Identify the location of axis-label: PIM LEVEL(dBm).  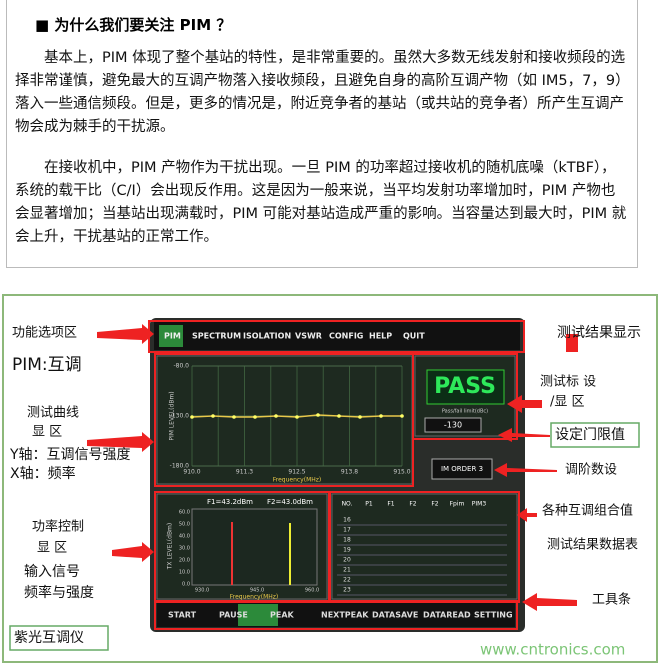
(172, 415).